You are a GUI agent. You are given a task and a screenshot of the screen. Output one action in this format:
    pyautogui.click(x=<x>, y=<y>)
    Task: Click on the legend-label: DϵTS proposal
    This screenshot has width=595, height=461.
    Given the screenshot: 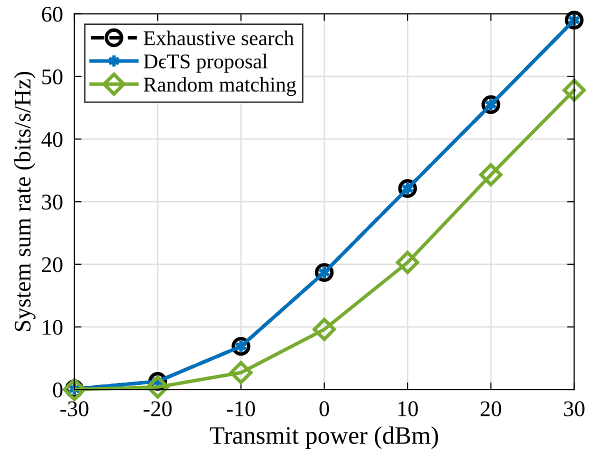 What is the action you would take?
    pyautogui.click(x=206, y=63)
    